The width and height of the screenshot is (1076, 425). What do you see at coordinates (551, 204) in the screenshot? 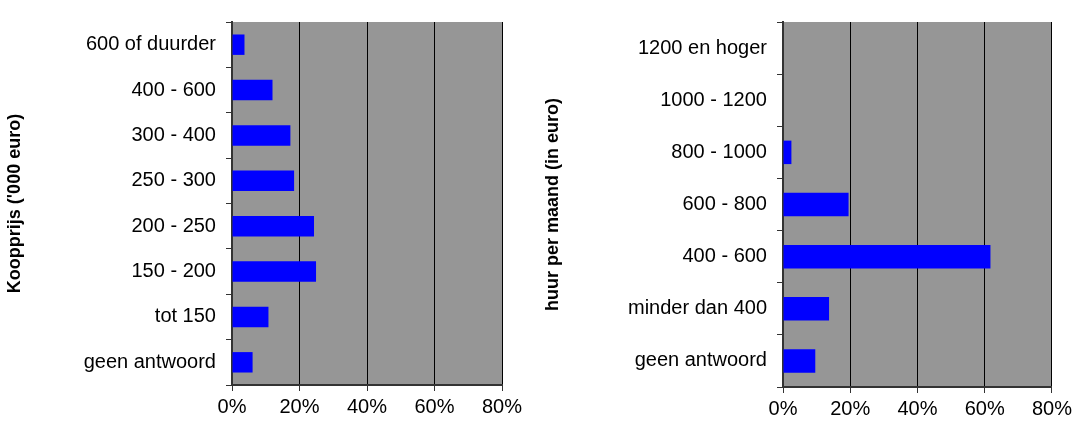
I see `y-axis-title: huur per maand (in euro)` at bounding box center [551, 204].